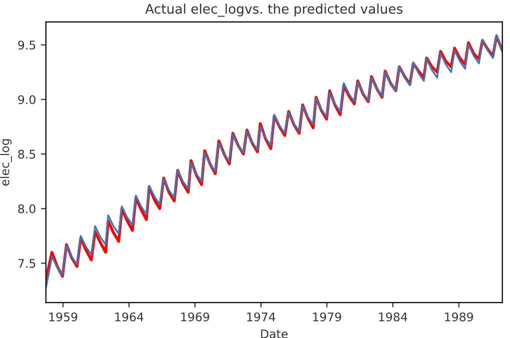  Describe the element at coordinates (261, 317) in the screenshot. I see `x-tick-label: 1974` at that location.